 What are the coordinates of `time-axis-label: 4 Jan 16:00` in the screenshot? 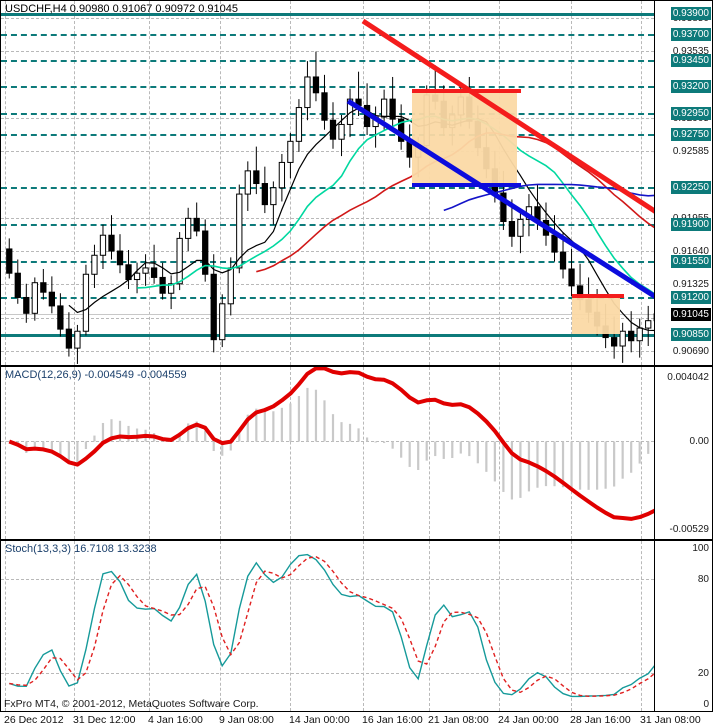 It's located at (175, 720).